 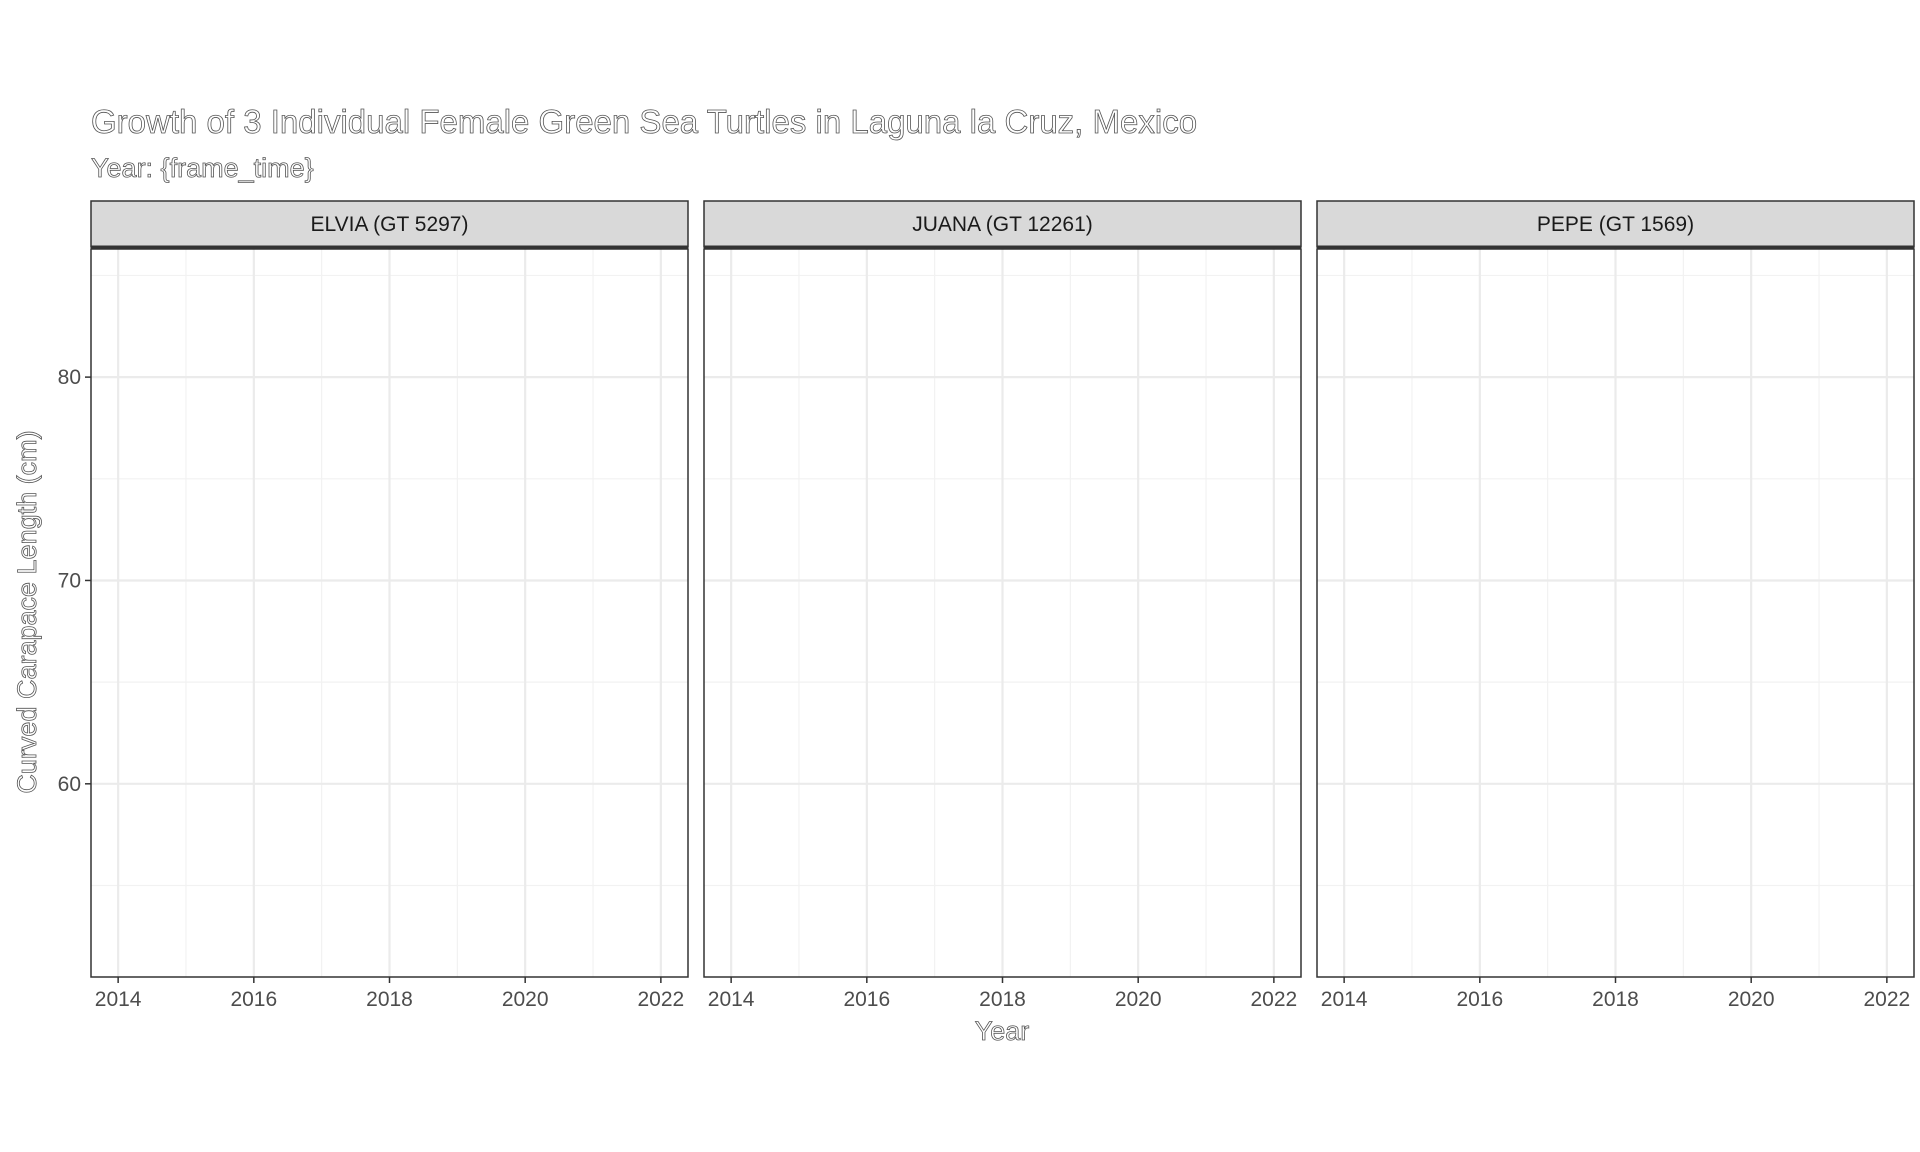 I want to click on y-tick-label: 80, so click(x=69, y=377).